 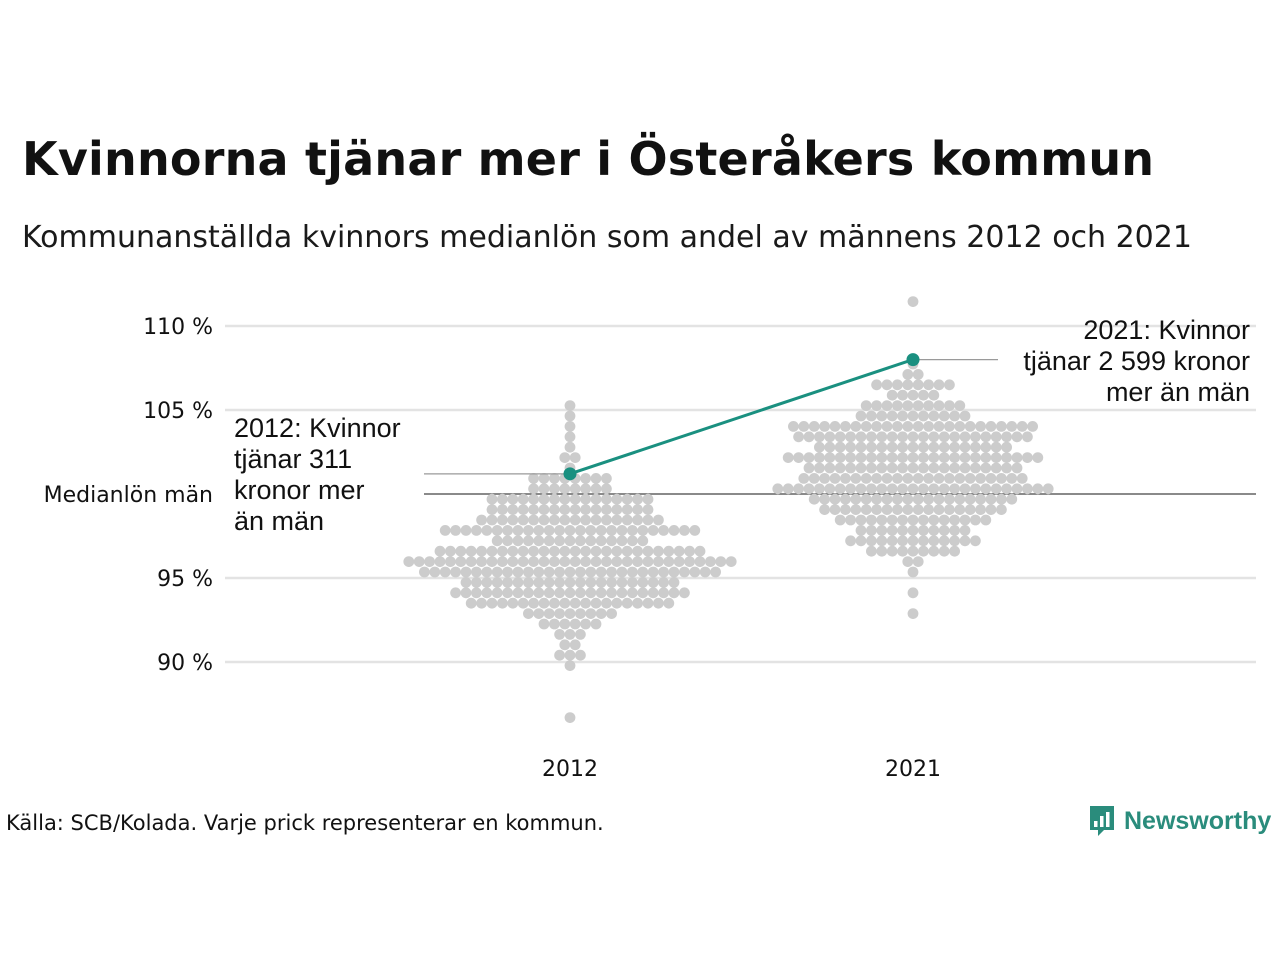 I want to click on chart-title: Kvinnorna tjänar mer i Österåkers kommun, so click(x=588, y=159).